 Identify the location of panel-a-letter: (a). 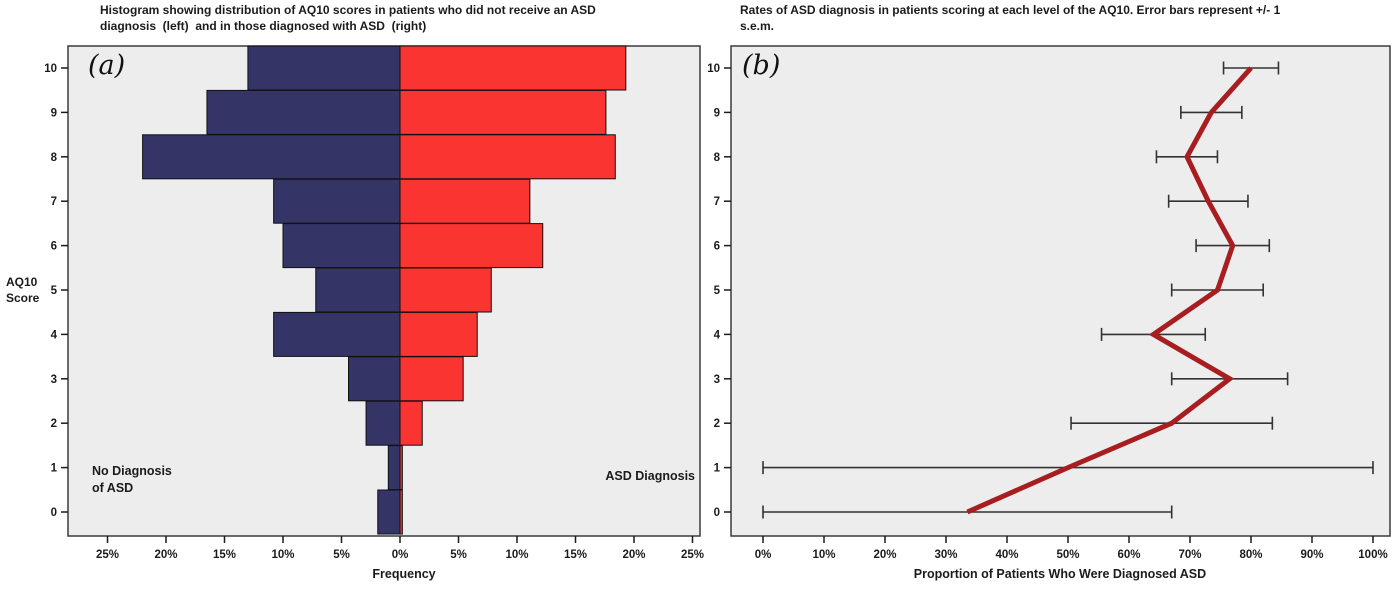
(107, 65).